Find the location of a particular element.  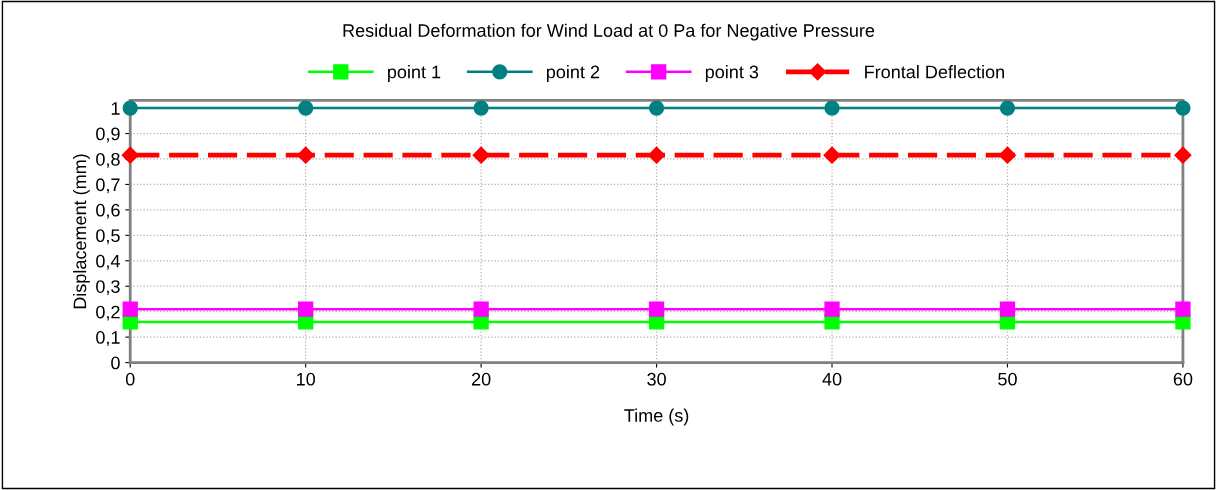

x-tick-label: 50 is located at coordinates (1007, 379).